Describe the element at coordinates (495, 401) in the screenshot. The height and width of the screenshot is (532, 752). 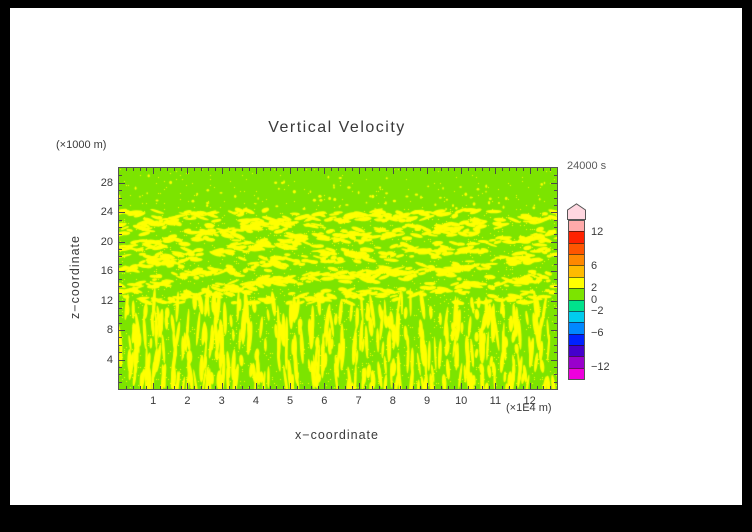
I see `x-tick-label: 11` at that location.